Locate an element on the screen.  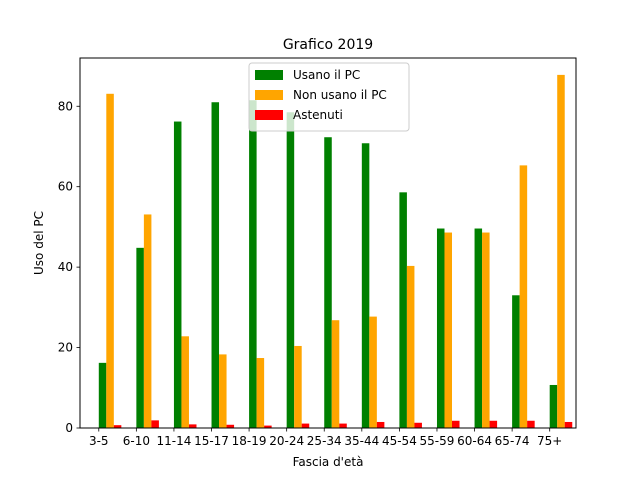
legend-label-0: Usano il PC is located at coordinates (326, 75).